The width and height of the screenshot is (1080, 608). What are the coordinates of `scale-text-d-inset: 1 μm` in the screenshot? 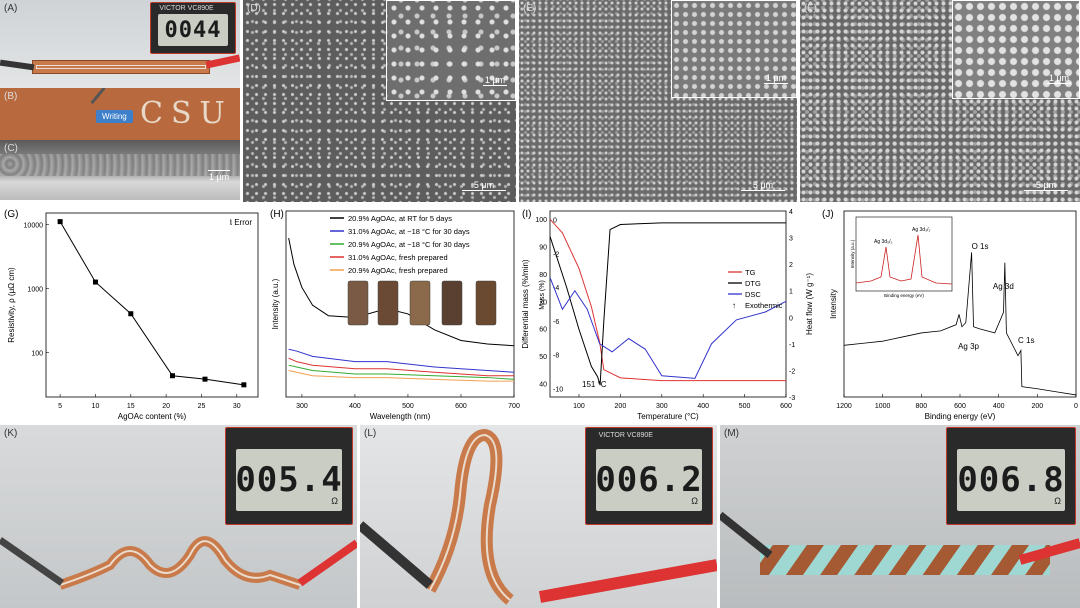 It's located at (495, 80).